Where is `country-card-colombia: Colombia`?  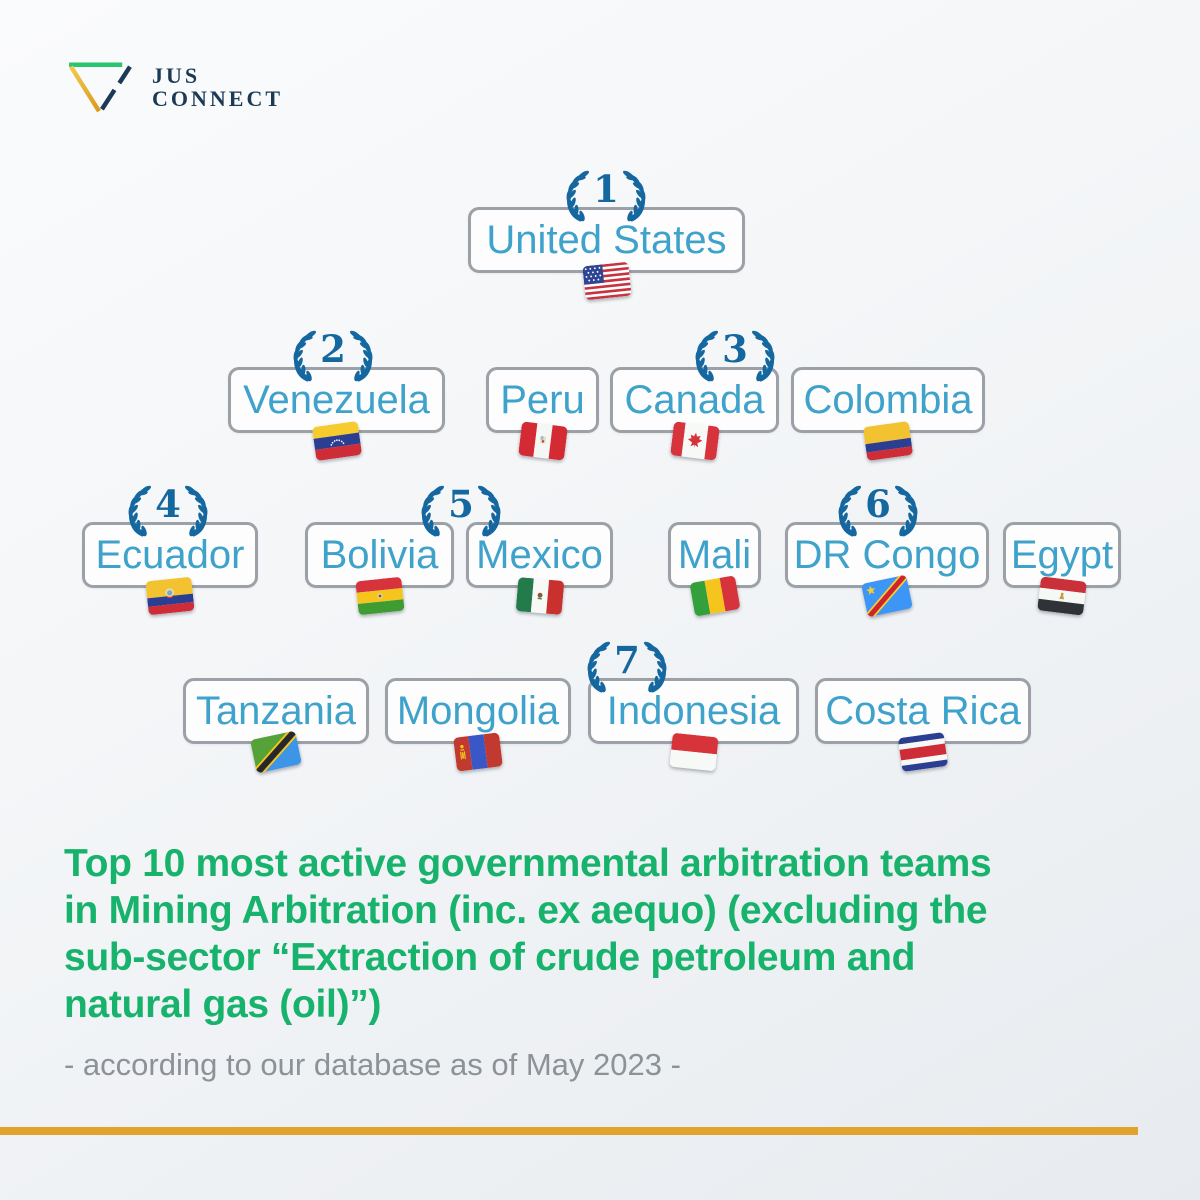
country-card-colombia: Colombia is located at coordinates (888, 414).